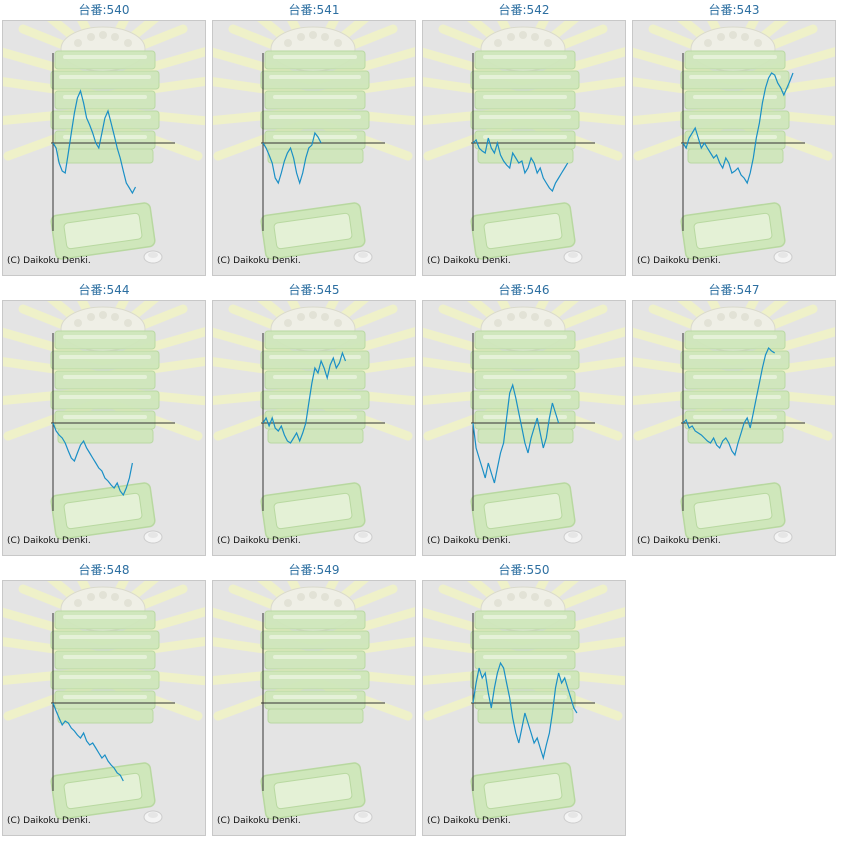  What do you see at coordinates (734, 290) in the screenshot?
I see `chart-title: 台番:547` at bounding box center [734, 290].